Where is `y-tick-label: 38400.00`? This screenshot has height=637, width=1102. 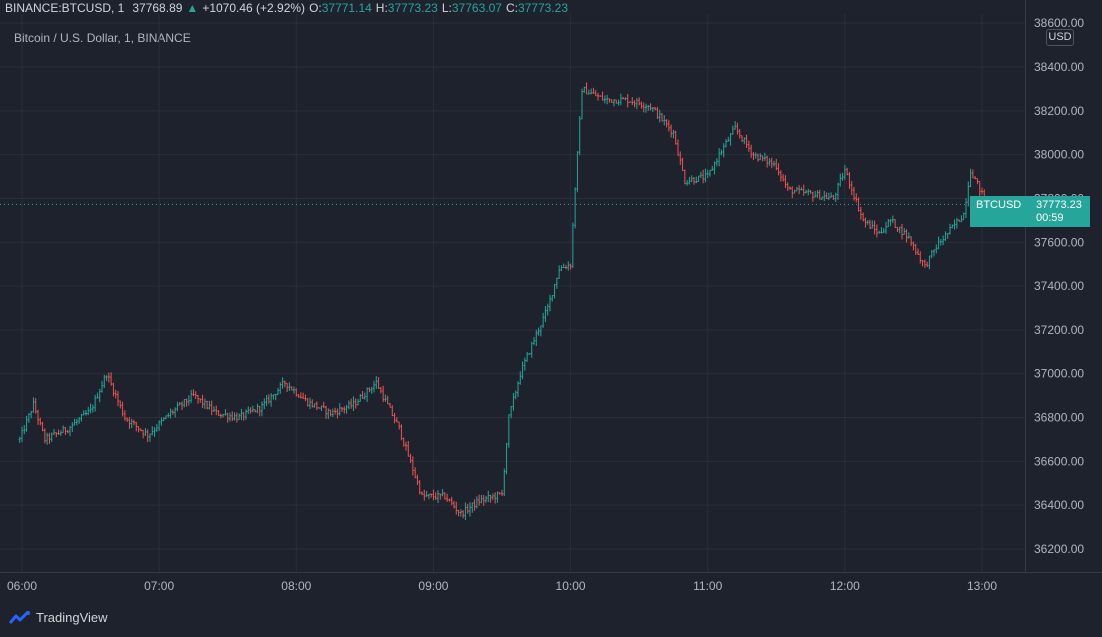 y-tick-label: 38400.00 is located at coordinates (1059, 67).